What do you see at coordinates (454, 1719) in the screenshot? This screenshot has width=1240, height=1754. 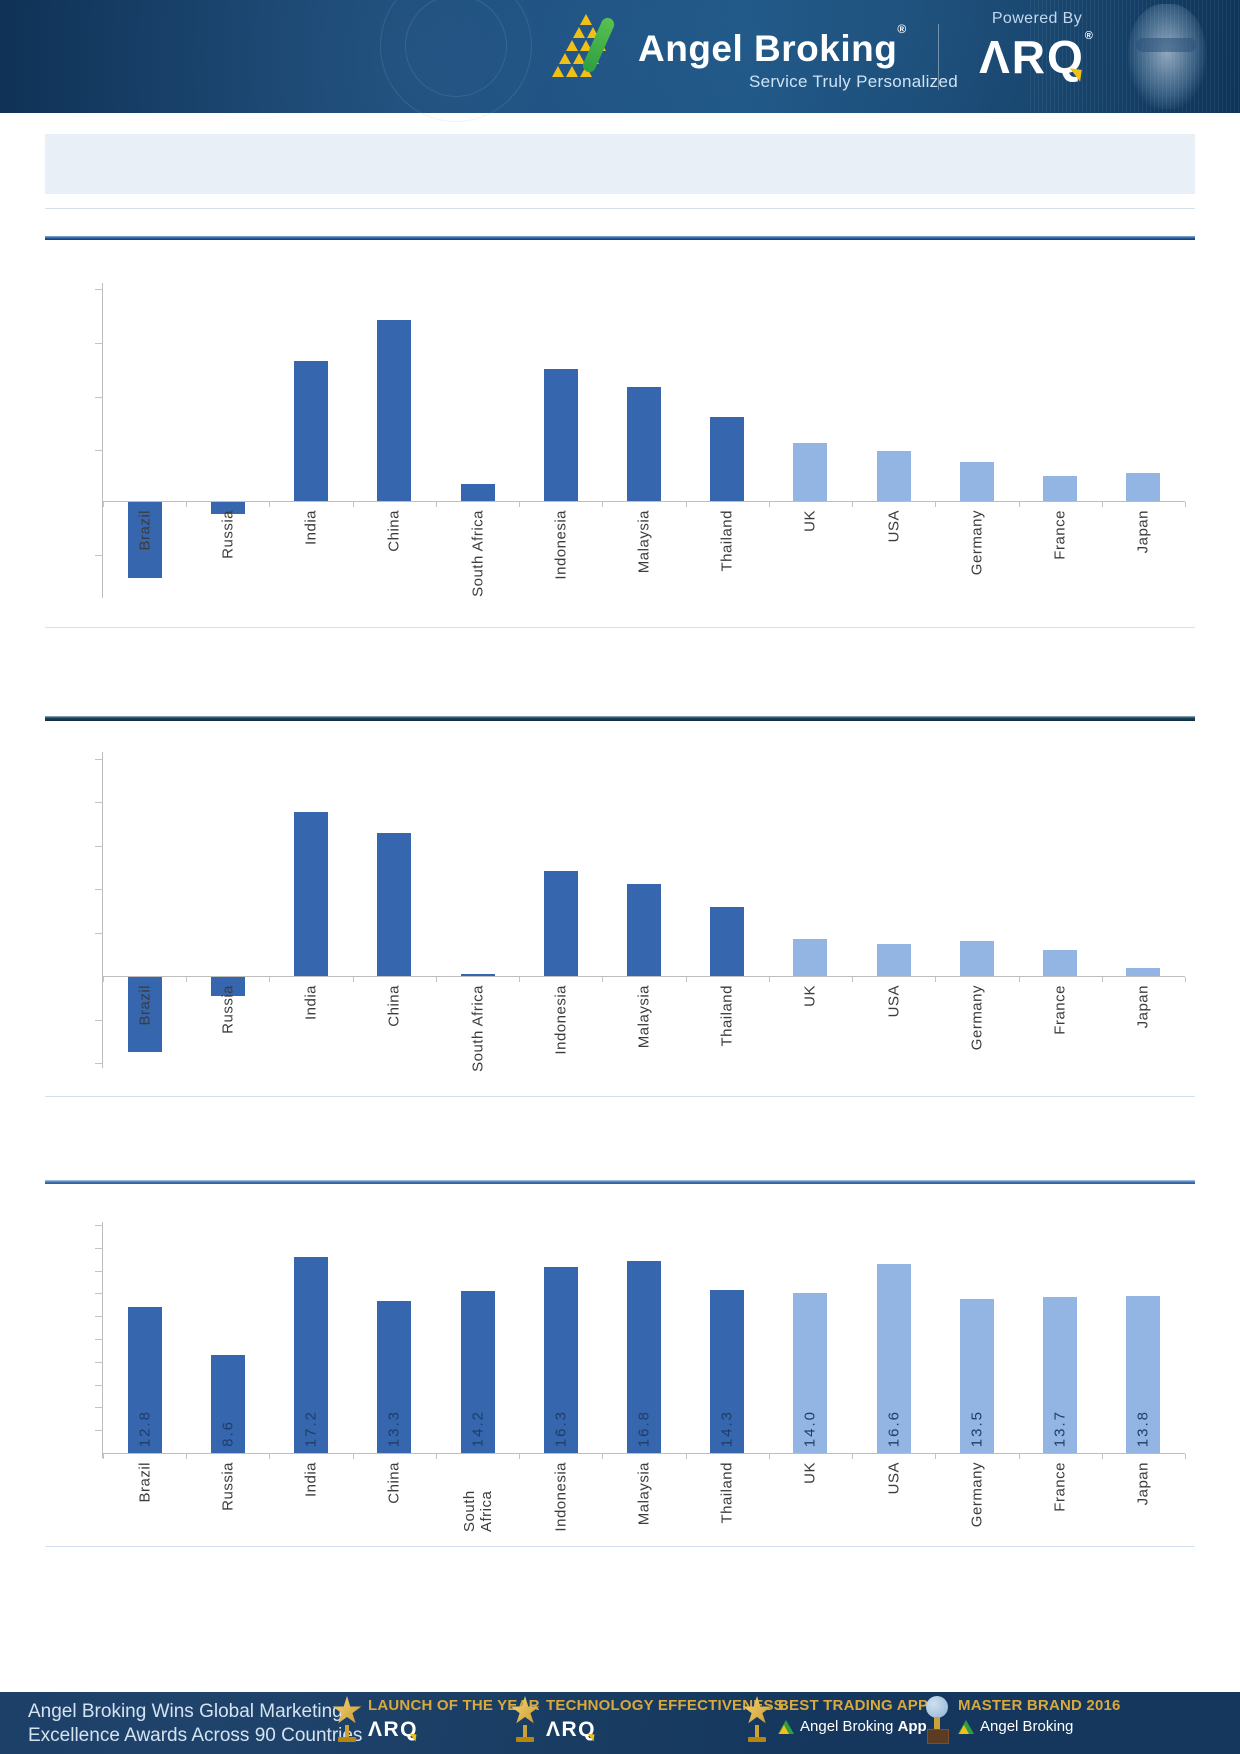 I see `award-launch-of-the-year: LAUNCH OF THE YEAR ΛRQ` at bounding box center [454, 1719].